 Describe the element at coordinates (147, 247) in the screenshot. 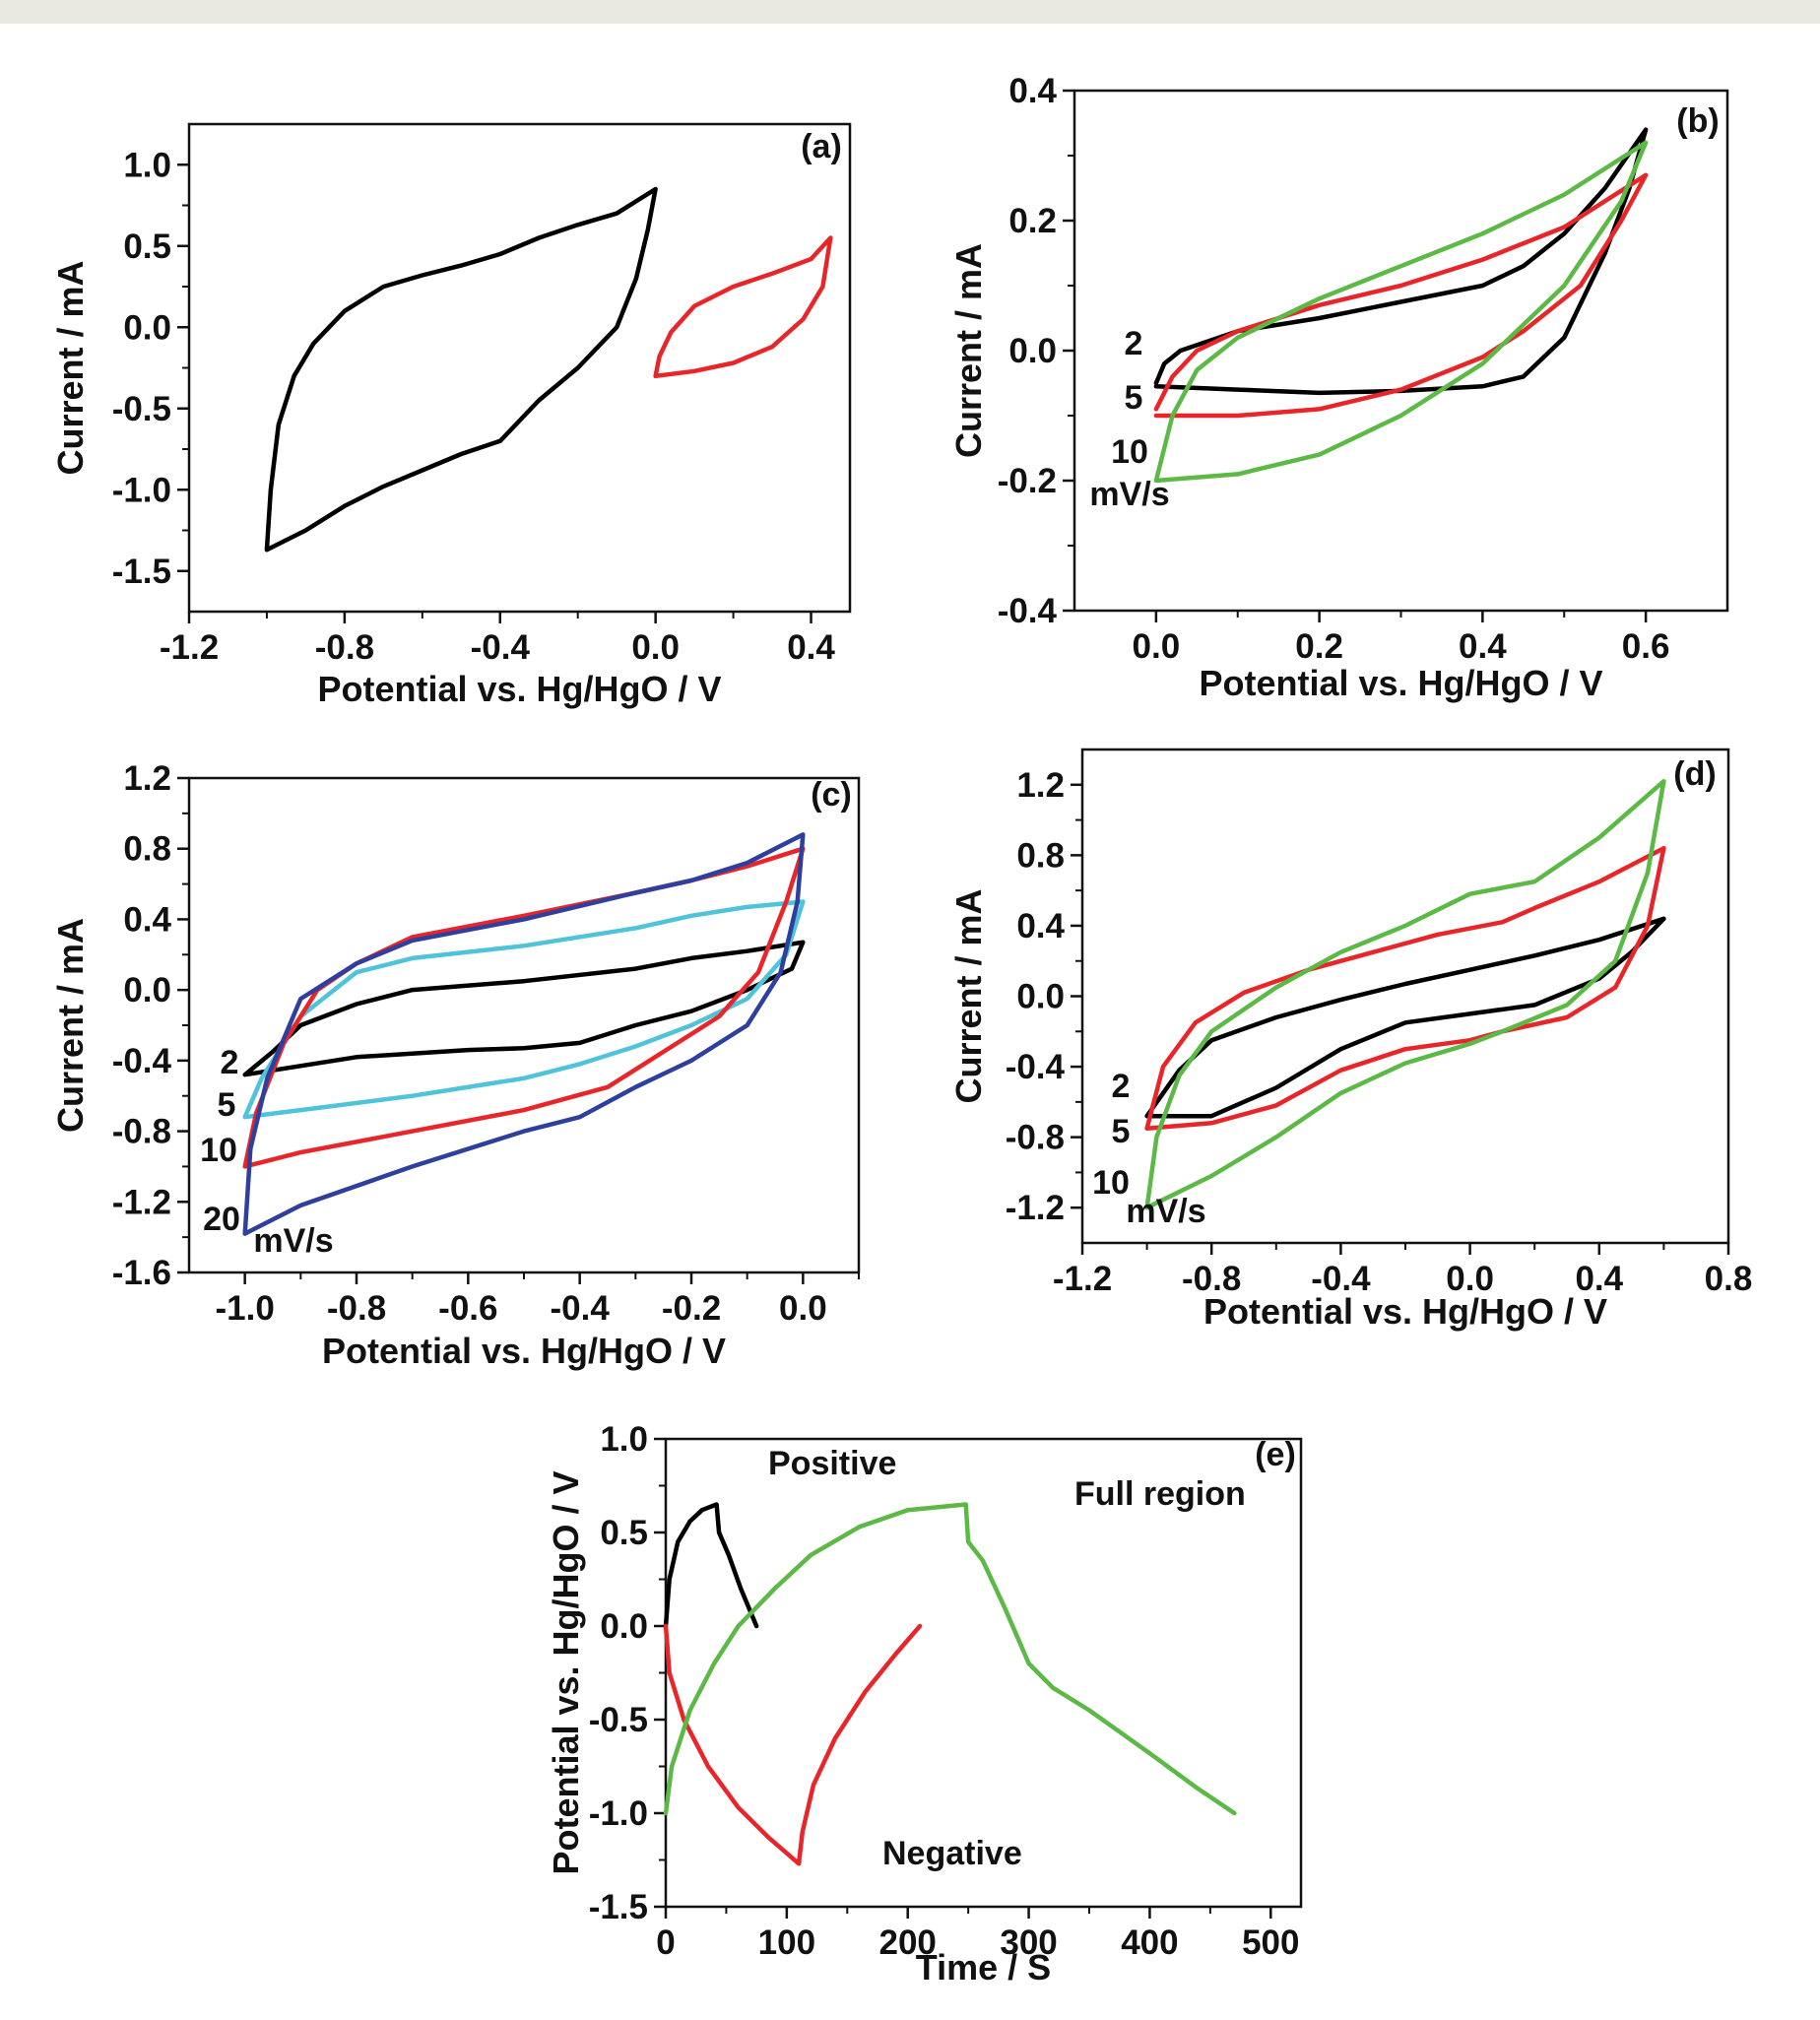

I see `chart-a-y-tick-label: 0.5` at that location.